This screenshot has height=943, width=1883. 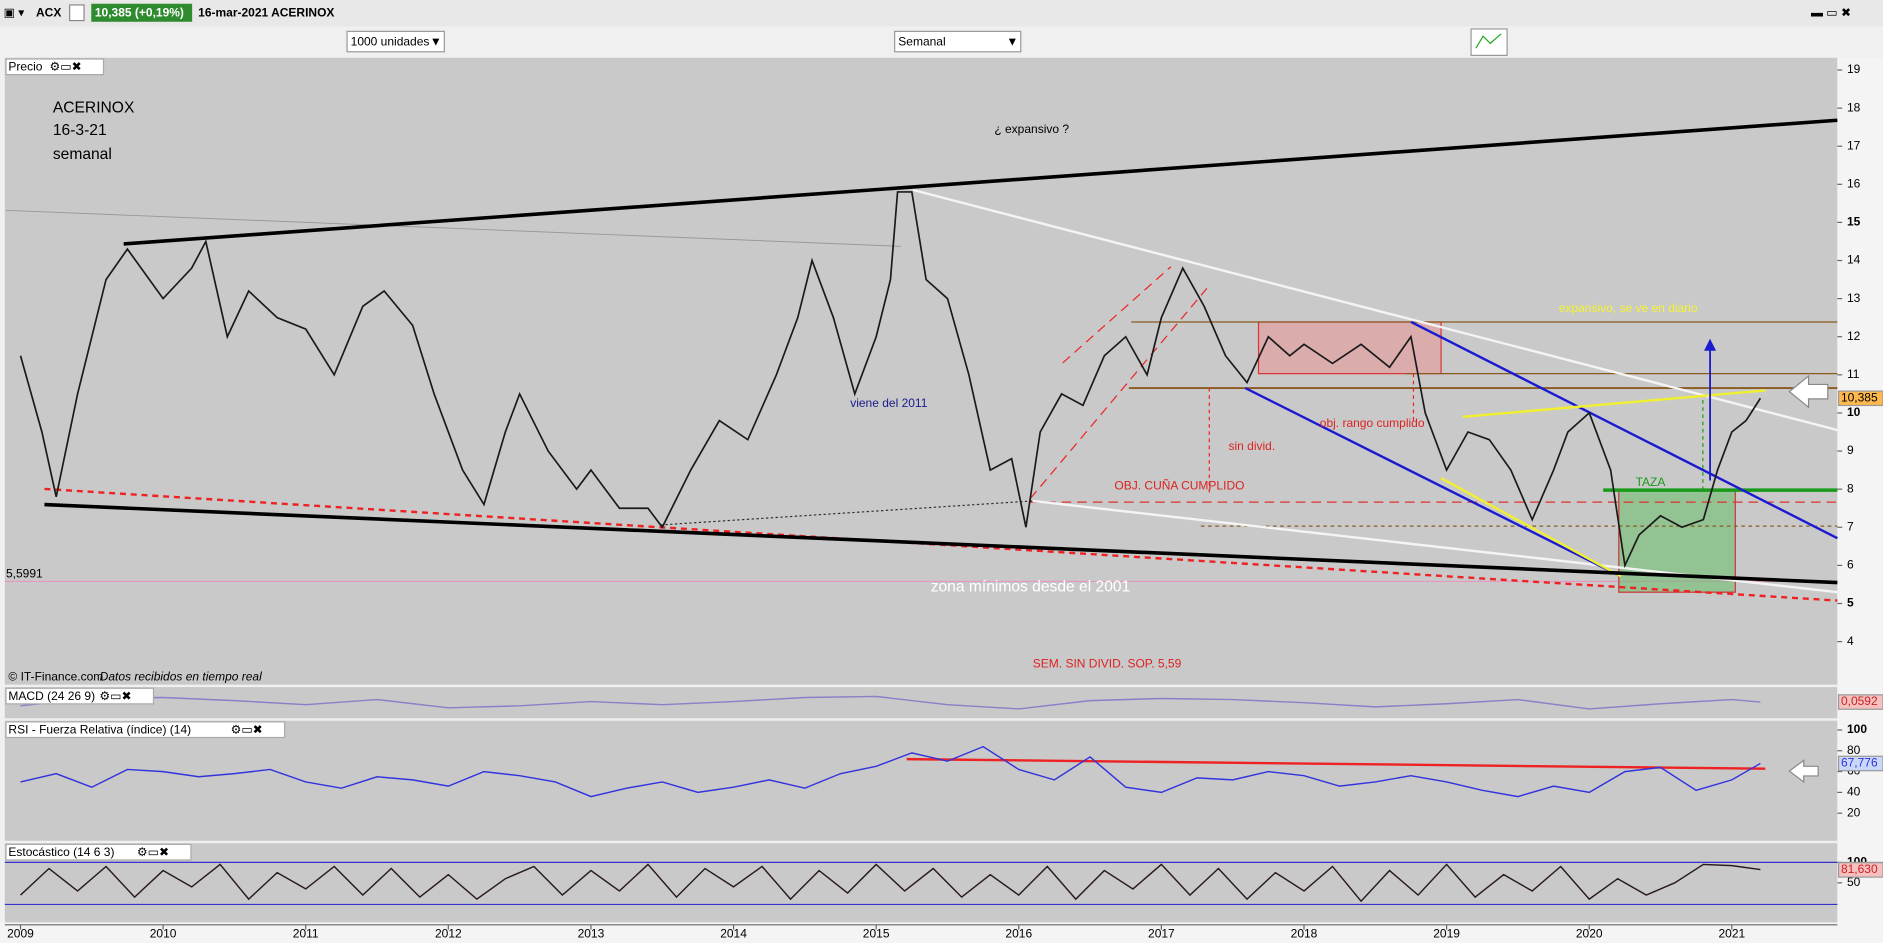 I want to click on annotation: ¿ expansivo ?, so click(x=1031, y=129).